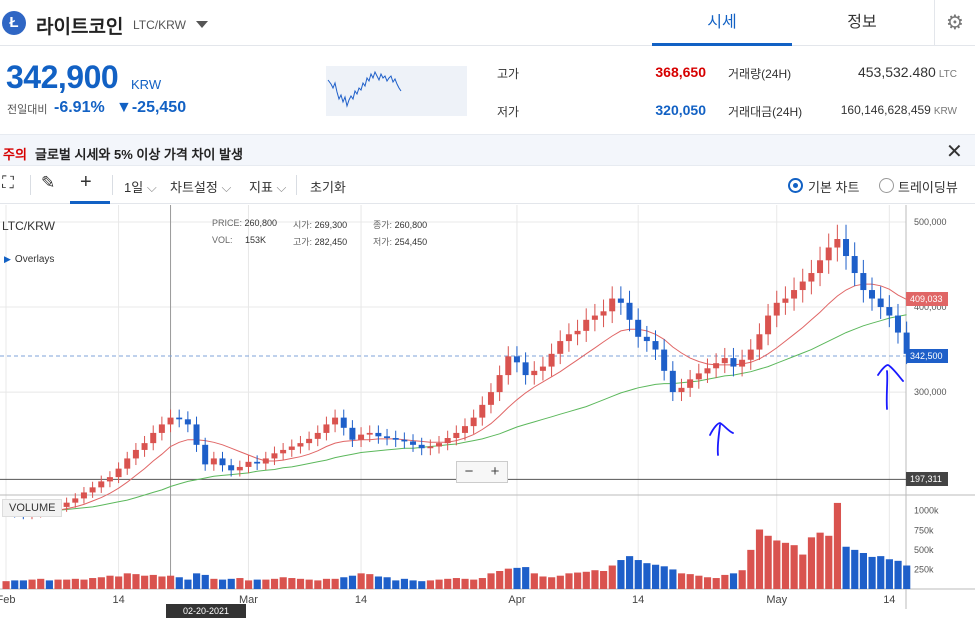  Describe the element at coordinates (29, 259) in the screenshot. I see `overlays-toggle: ▶ Overlays` at that location.